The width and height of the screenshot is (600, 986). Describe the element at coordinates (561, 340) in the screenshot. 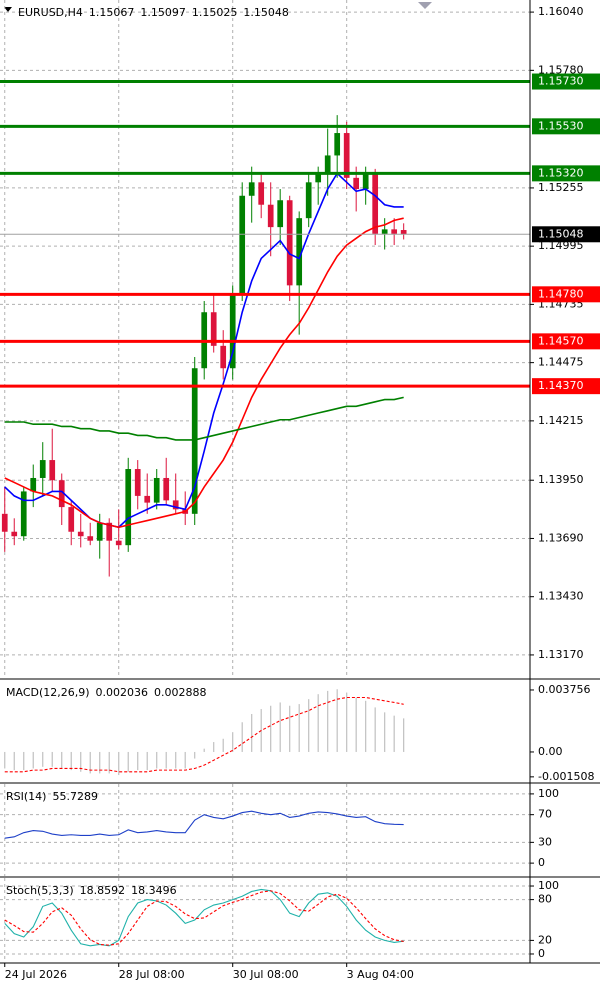

I see `level-label: 1.14570` at that location.